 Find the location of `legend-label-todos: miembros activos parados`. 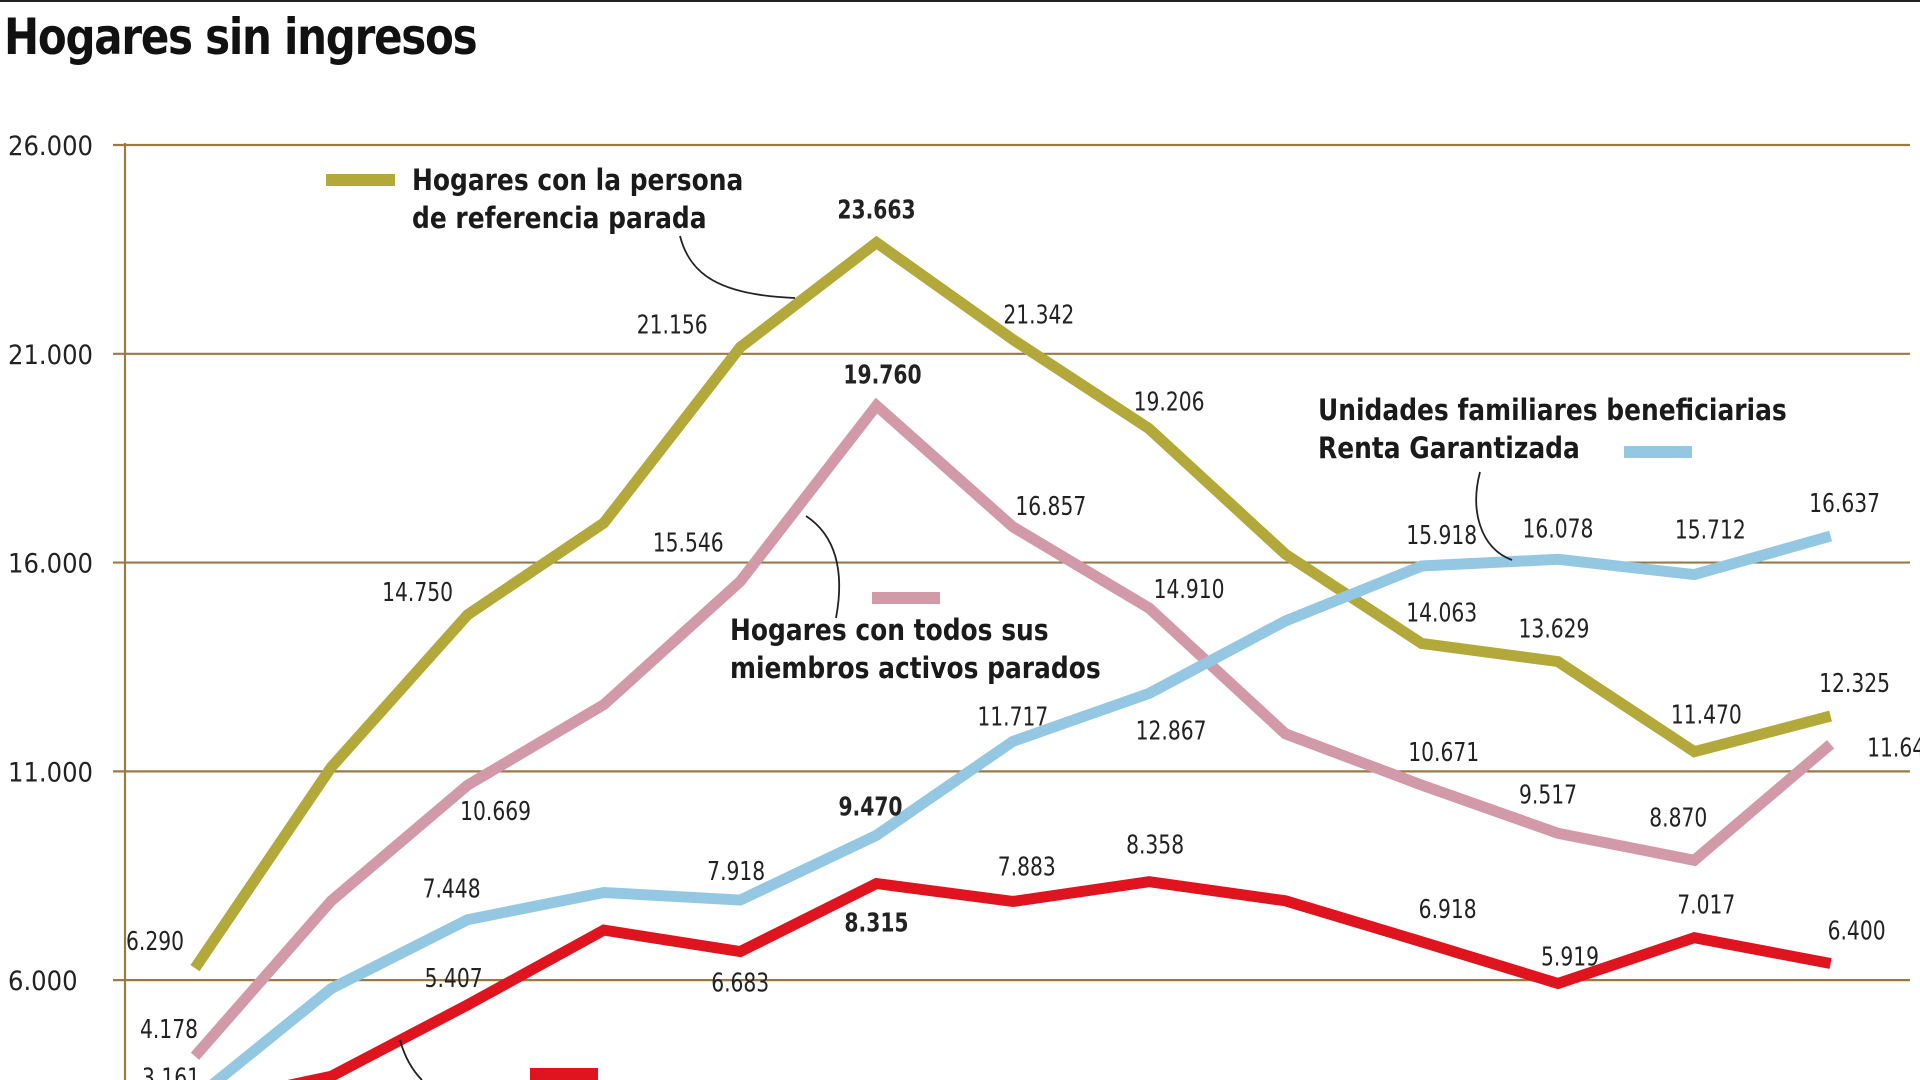

legend-label-todos: miembros activos parados is located at coordinates (915, 668).